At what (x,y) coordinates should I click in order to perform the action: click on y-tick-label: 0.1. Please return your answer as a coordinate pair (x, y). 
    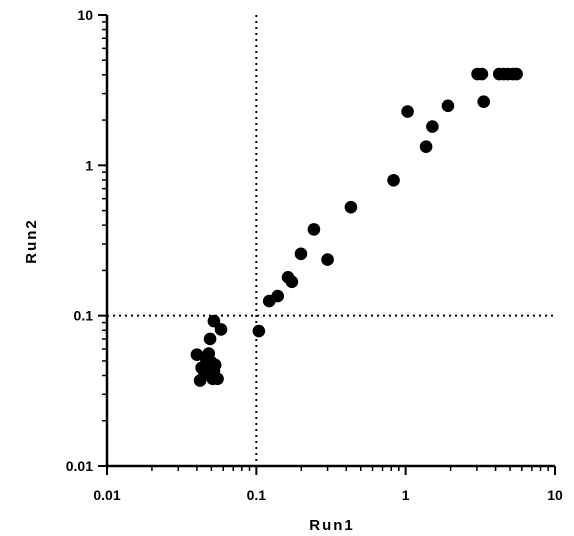
    Looking at the image, I should click on (84, 316).